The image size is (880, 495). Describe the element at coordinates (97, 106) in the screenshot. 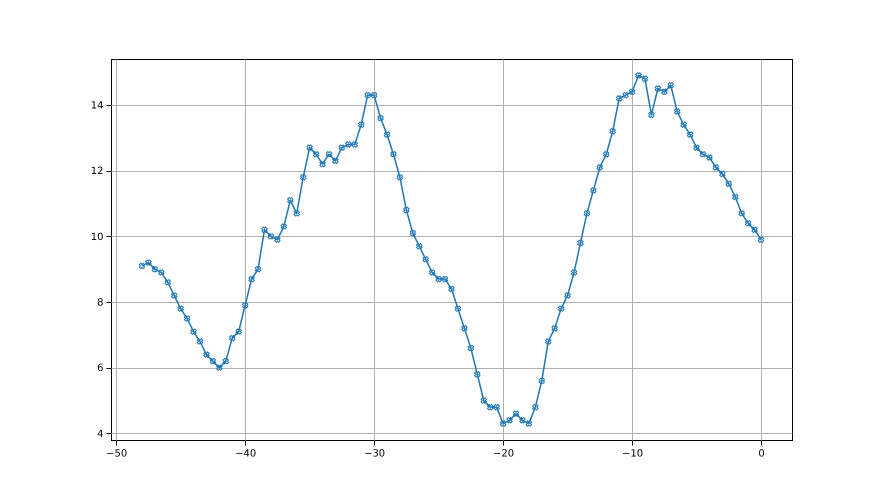

I see `y-tick-label: 14` at that location.